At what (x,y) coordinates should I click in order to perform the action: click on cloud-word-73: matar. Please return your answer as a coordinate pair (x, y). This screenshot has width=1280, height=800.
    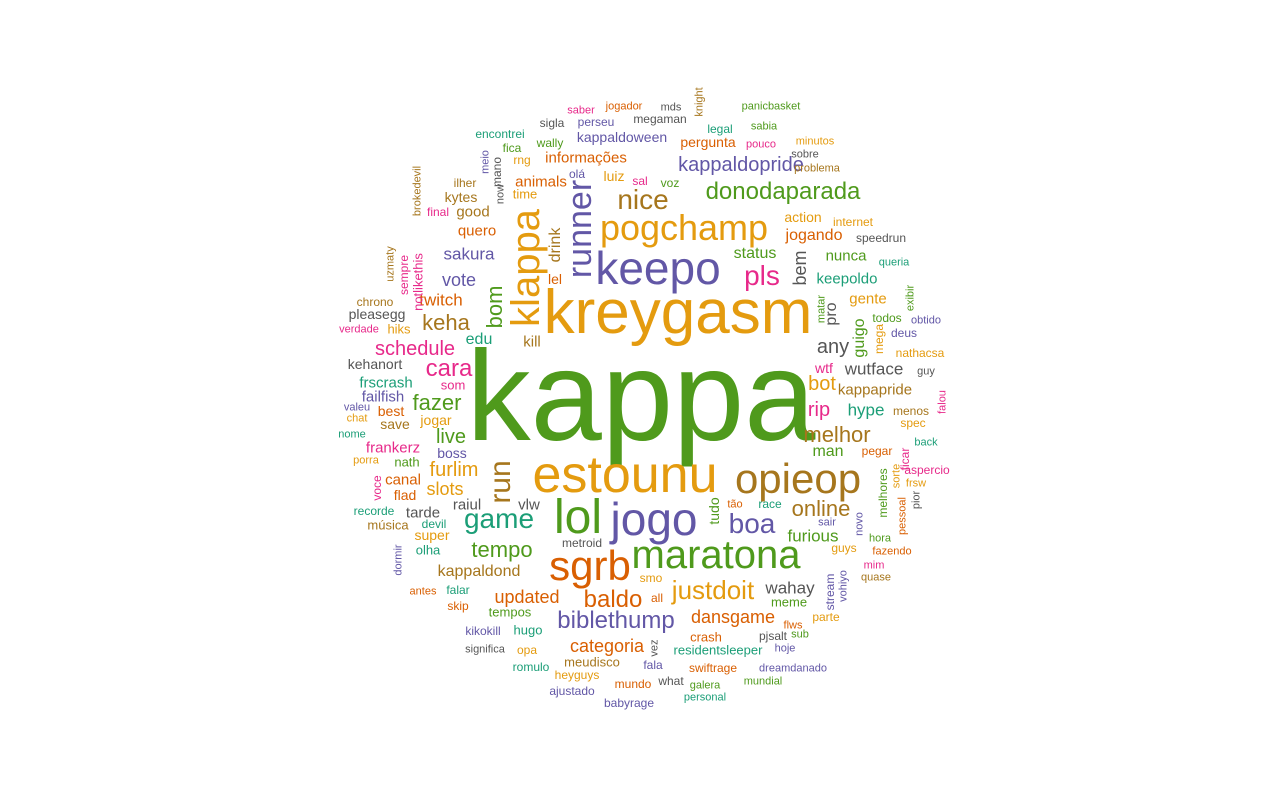
    Looking at the image, I should click on (821, 309).